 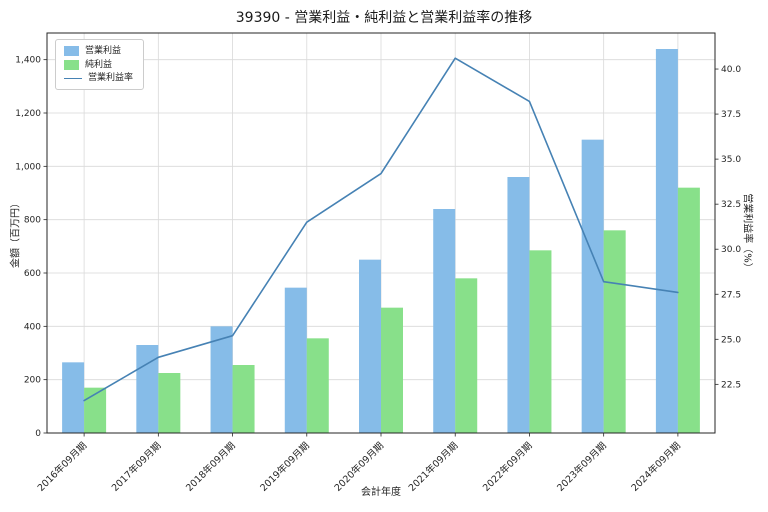 What do you see at coordinates (16, 233) in the screenshot?
I see `left-axis-title: 金額（百万円）` at bounding box center [16, 233].